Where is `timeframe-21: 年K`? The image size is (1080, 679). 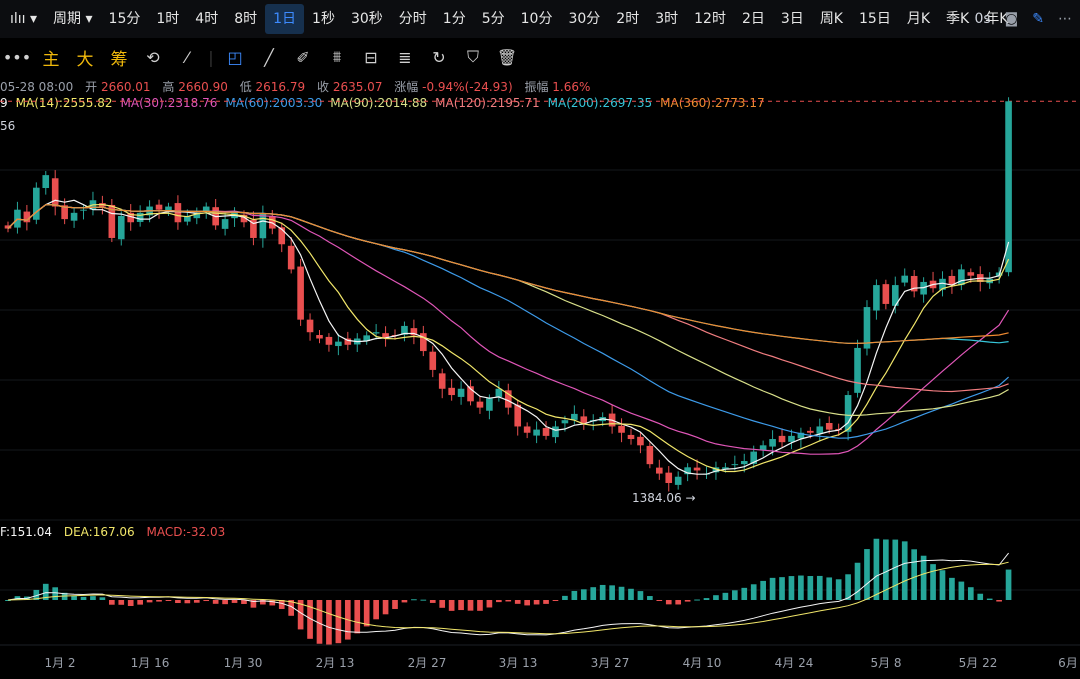 timeframe-21: 年K is located at coordinates (997, 19).